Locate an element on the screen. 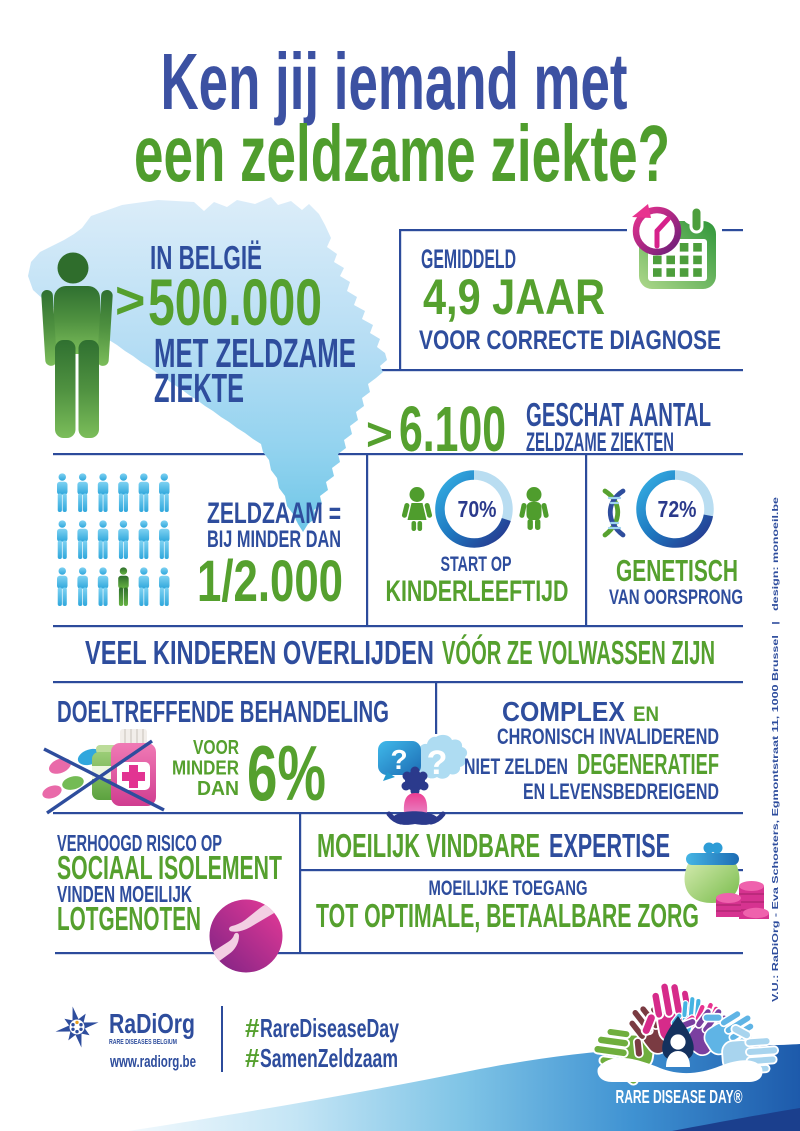 The width and height of the screenshot is (800, 1131). svg-text: COMPLEX is located at coordinates (563, 711).